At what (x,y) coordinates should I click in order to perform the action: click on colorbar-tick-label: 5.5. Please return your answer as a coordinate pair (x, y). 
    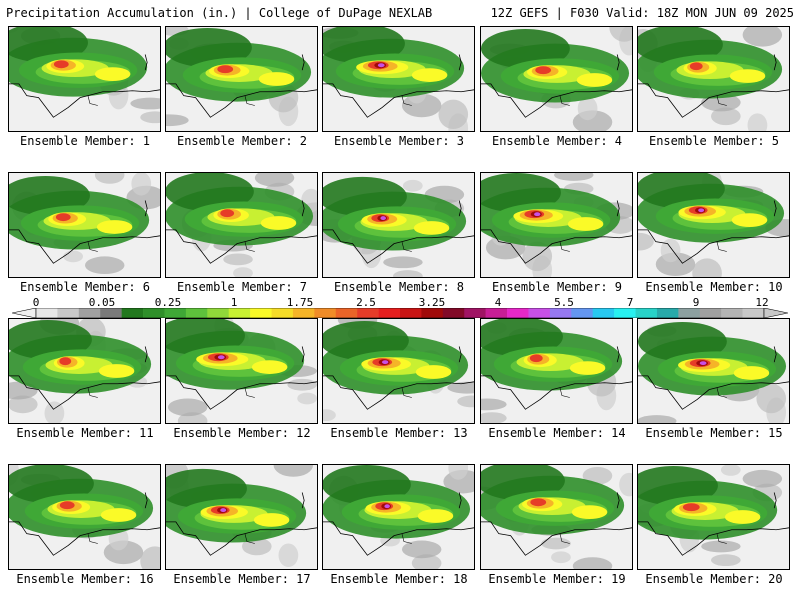
    Looking at the image, I should click on (564, 302).